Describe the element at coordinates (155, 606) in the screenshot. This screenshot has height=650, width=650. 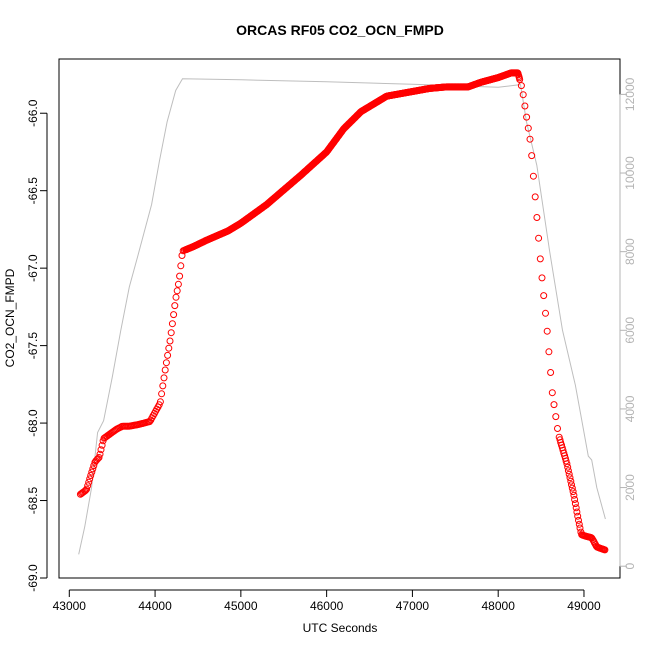
I see `x-tick-label: 44000` at that location.